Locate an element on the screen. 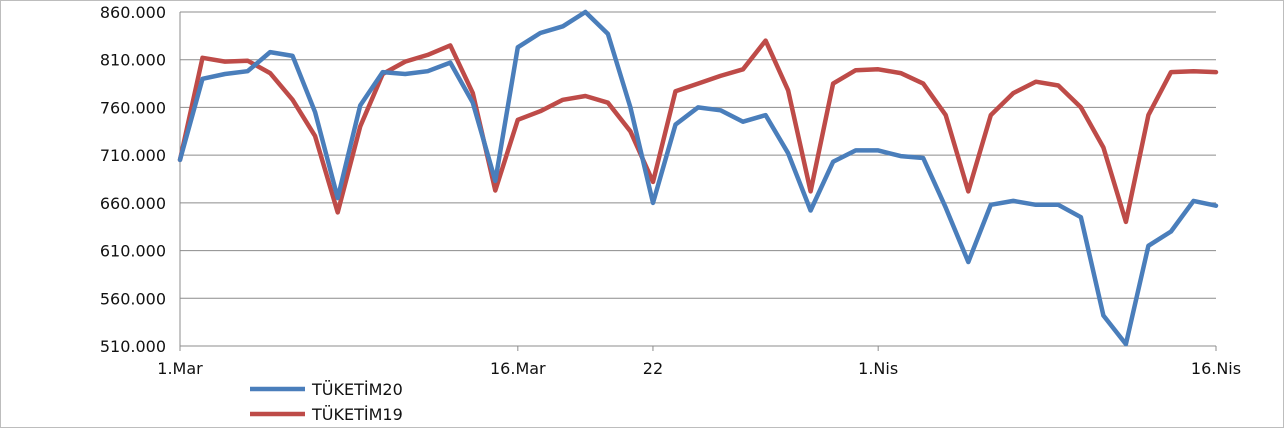 This screenshot has width=1286, height=430. x-tick-label: 16.Nis is located at coordinates (1216, 368).